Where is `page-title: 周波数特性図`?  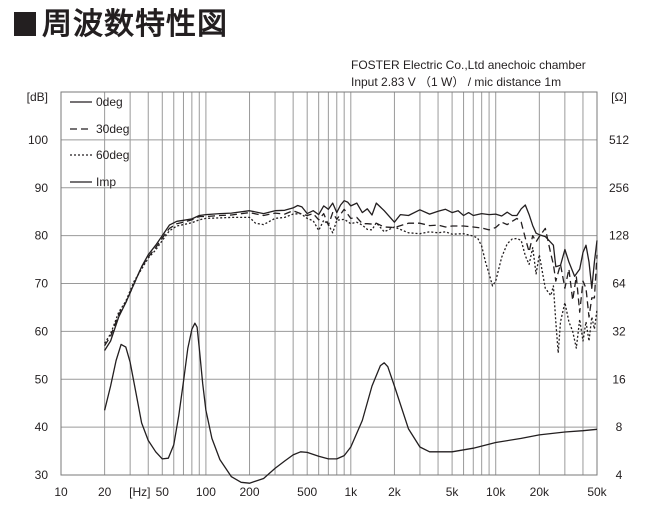
page-title: 周波数特性図 is located at coordinates (121, 25).